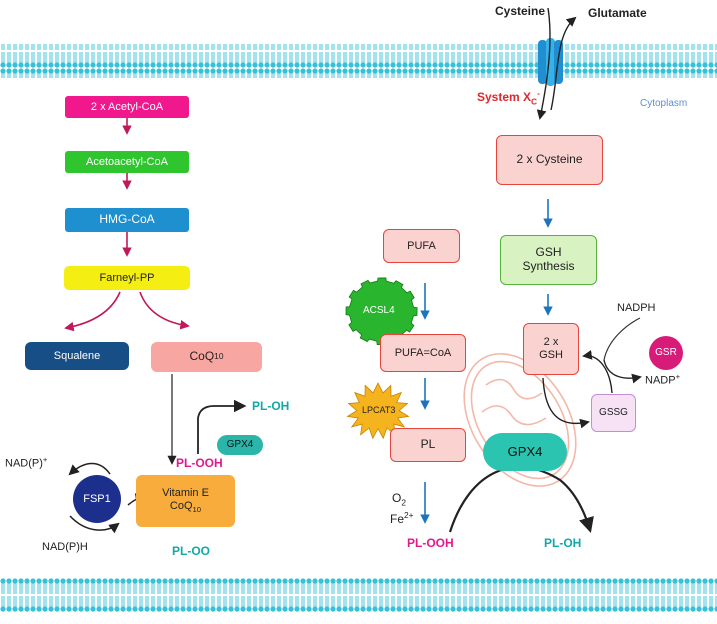  What do you see at coordinates (65, 547) in the screenshot?
I see `nadph-label: NAD(P)H` at bounding box center [65, 547].